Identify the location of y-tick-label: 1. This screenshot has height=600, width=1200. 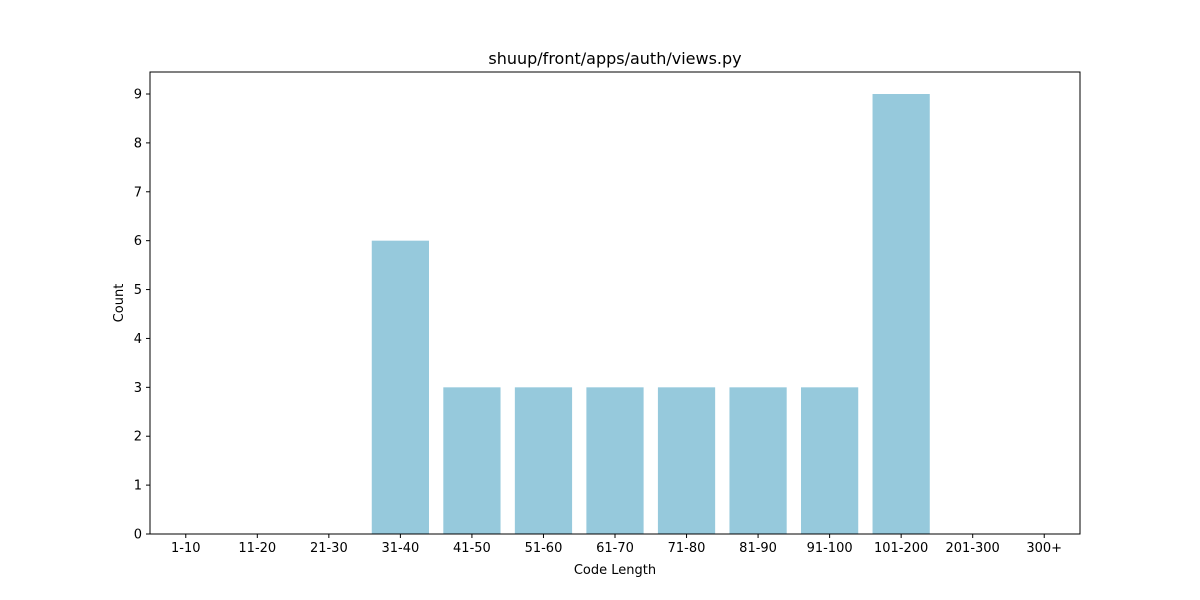
(138, 486).